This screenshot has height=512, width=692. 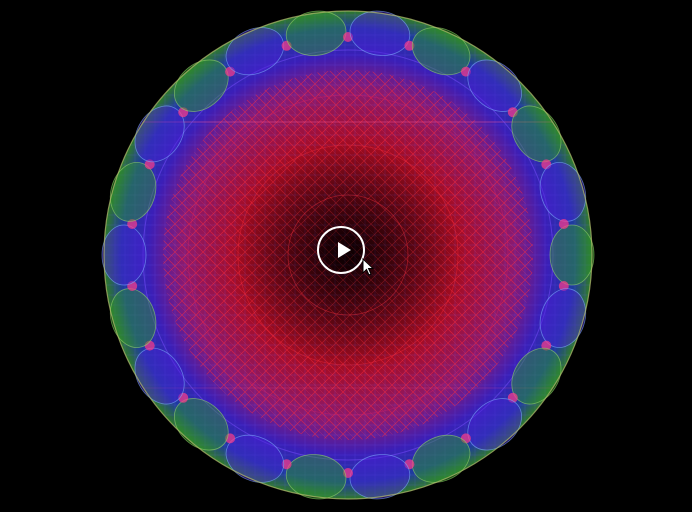 I want to click on pointer-arrow-icon, so click(x=368, y=267).